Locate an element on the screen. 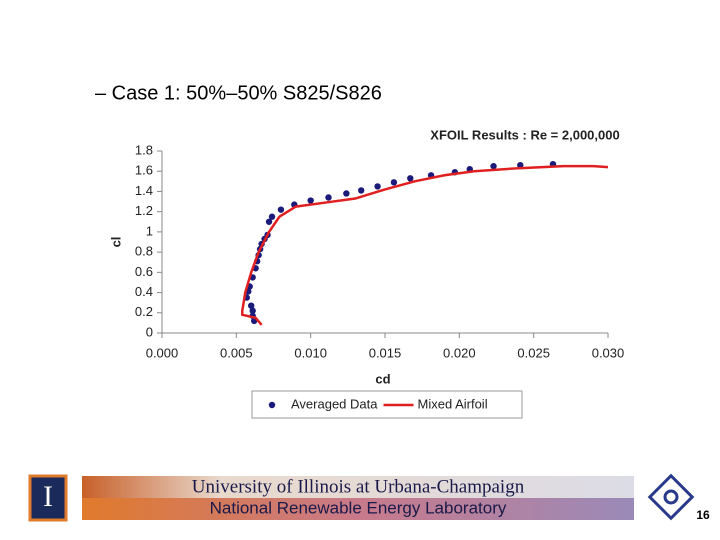 This screenshot has width=720, height=540. y-tick-label: 0.4 is located at coordinates (144, 291).